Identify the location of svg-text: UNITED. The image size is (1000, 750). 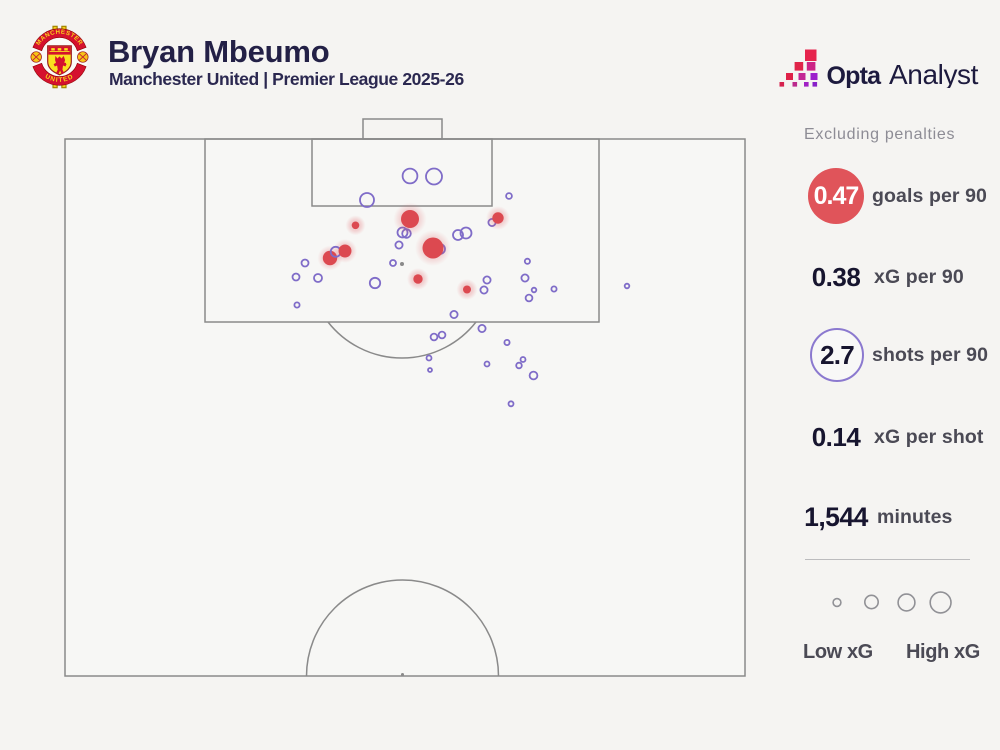
(60, 78).